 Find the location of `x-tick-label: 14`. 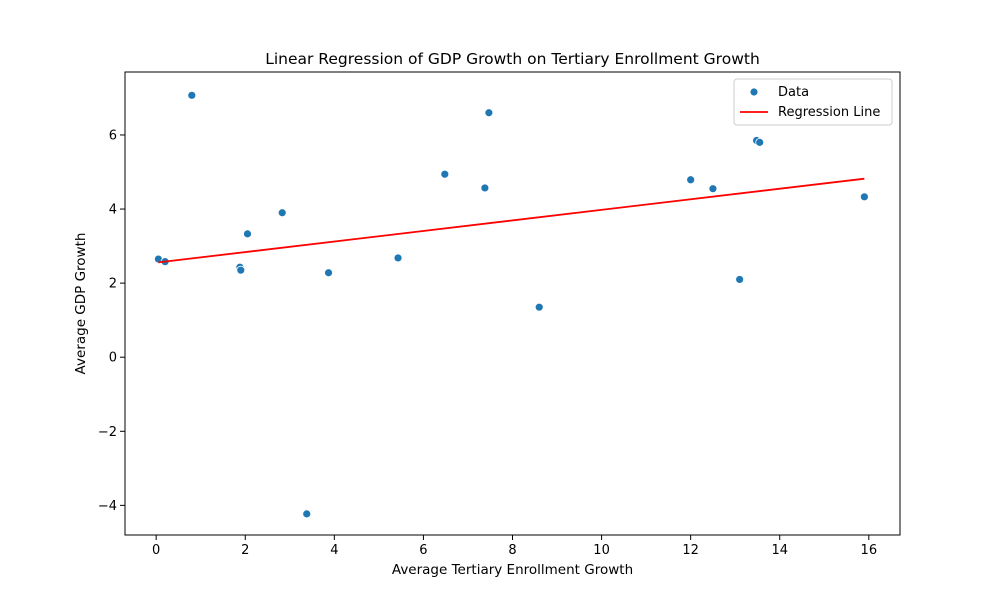

x-tick-label: 14 is located at coordinates (779, 550).